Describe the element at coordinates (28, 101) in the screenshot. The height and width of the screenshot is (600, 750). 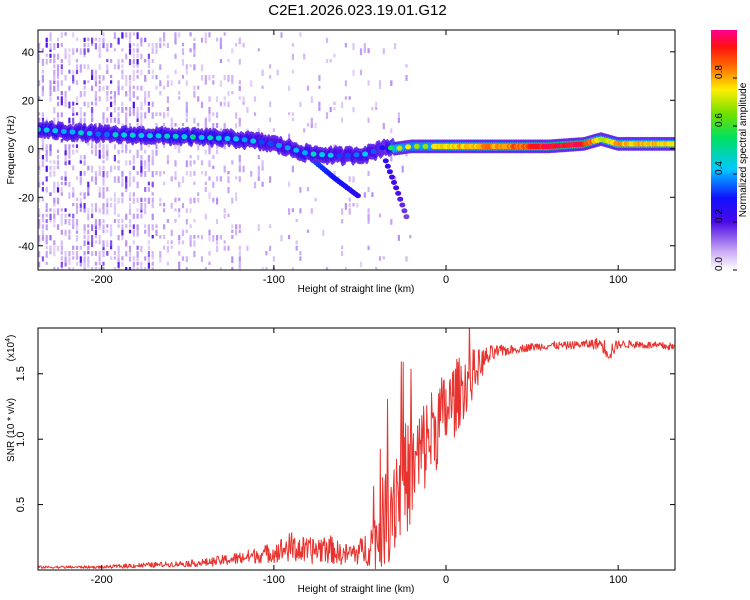
I see `y-tick-label: 20` at that location.